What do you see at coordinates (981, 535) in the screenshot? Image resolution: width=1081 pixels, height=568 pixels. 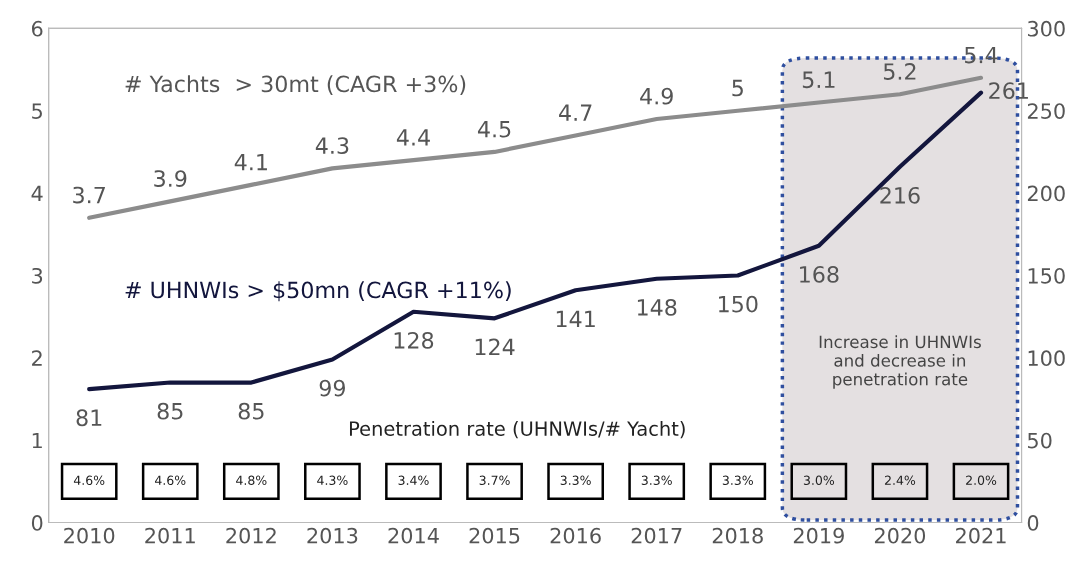 I see `x-tick-label: 2021` at bounding box center [981, 535].